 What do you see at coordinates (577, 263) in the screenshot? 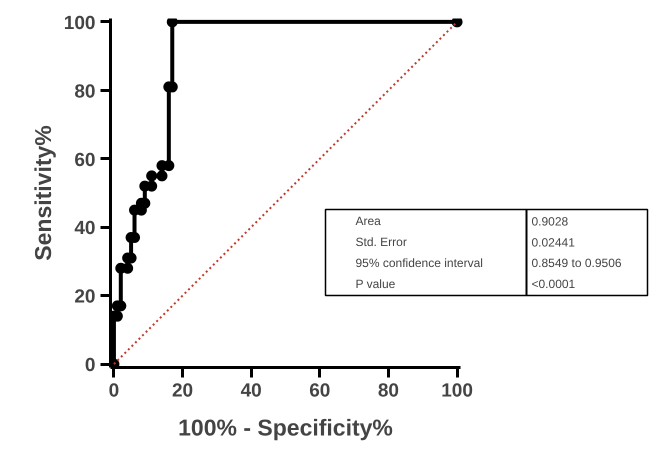
I see `text: 0.8549 to 0.9506` at bounding box center [577, 263].